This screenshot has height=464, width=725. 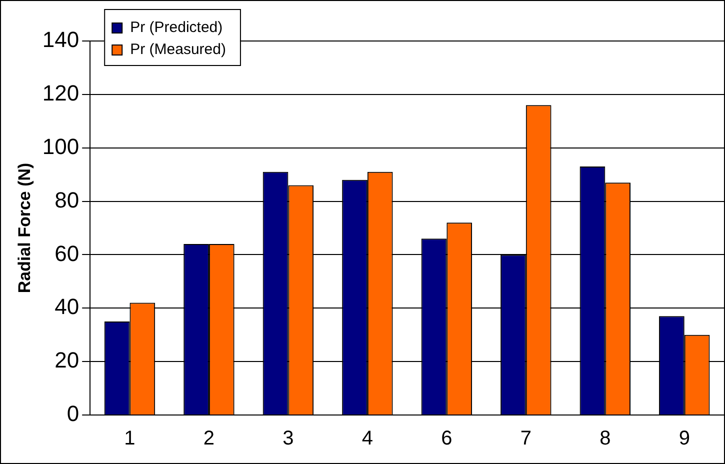 I want to click on y-tick-label: 60, so click(x=67, y=253).